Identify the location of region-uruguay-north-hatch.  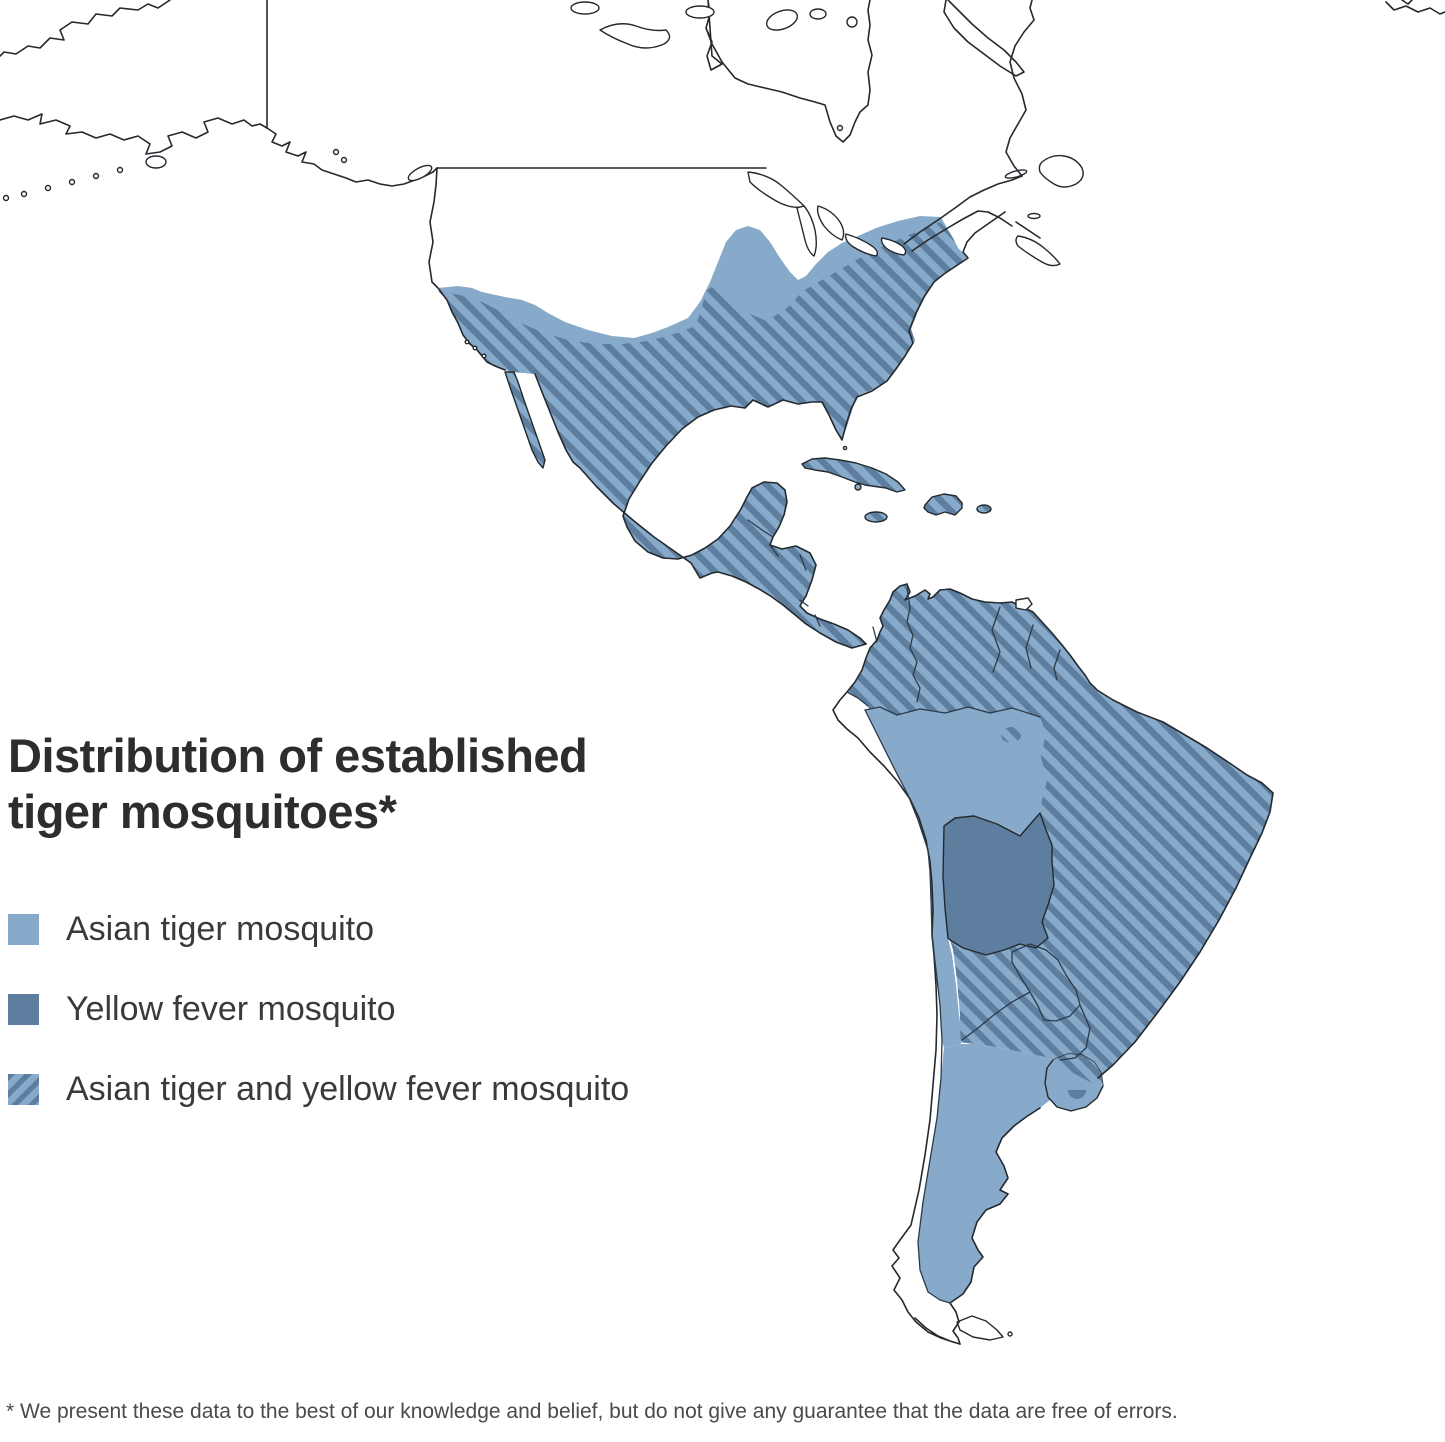
(1078, 1070).